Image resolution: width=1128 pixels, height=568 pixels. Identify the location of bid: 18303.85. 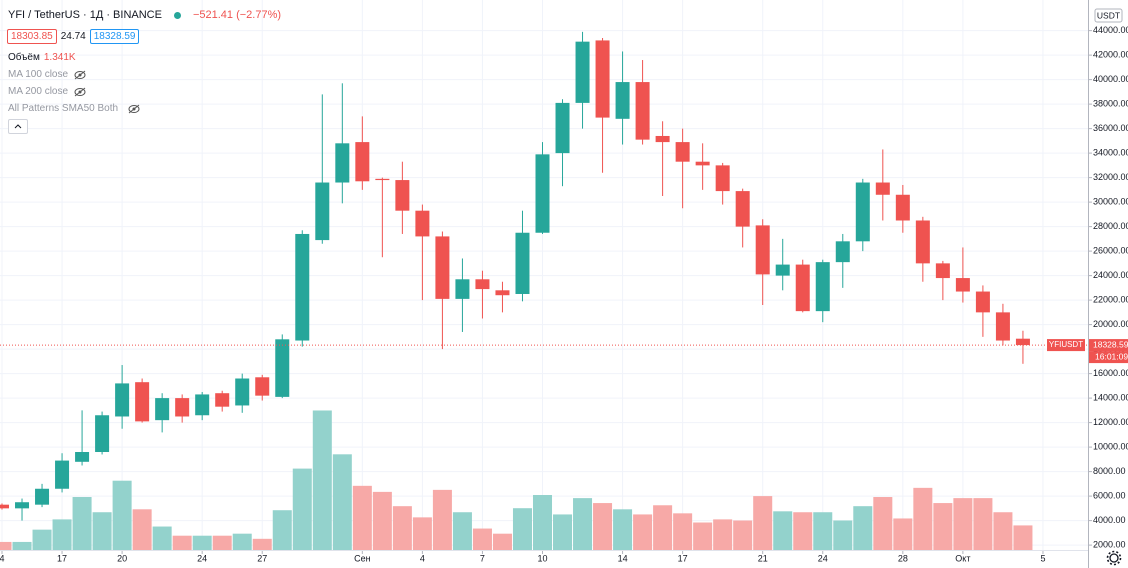
(32, 36).